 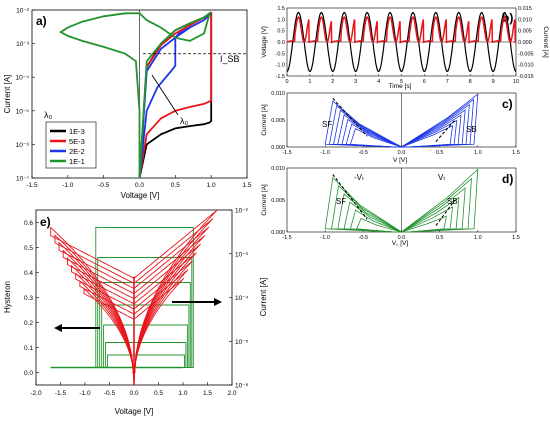 I want to click on panel-e-ytick-right-label: 10⁻³, so click(x=242, y=254).